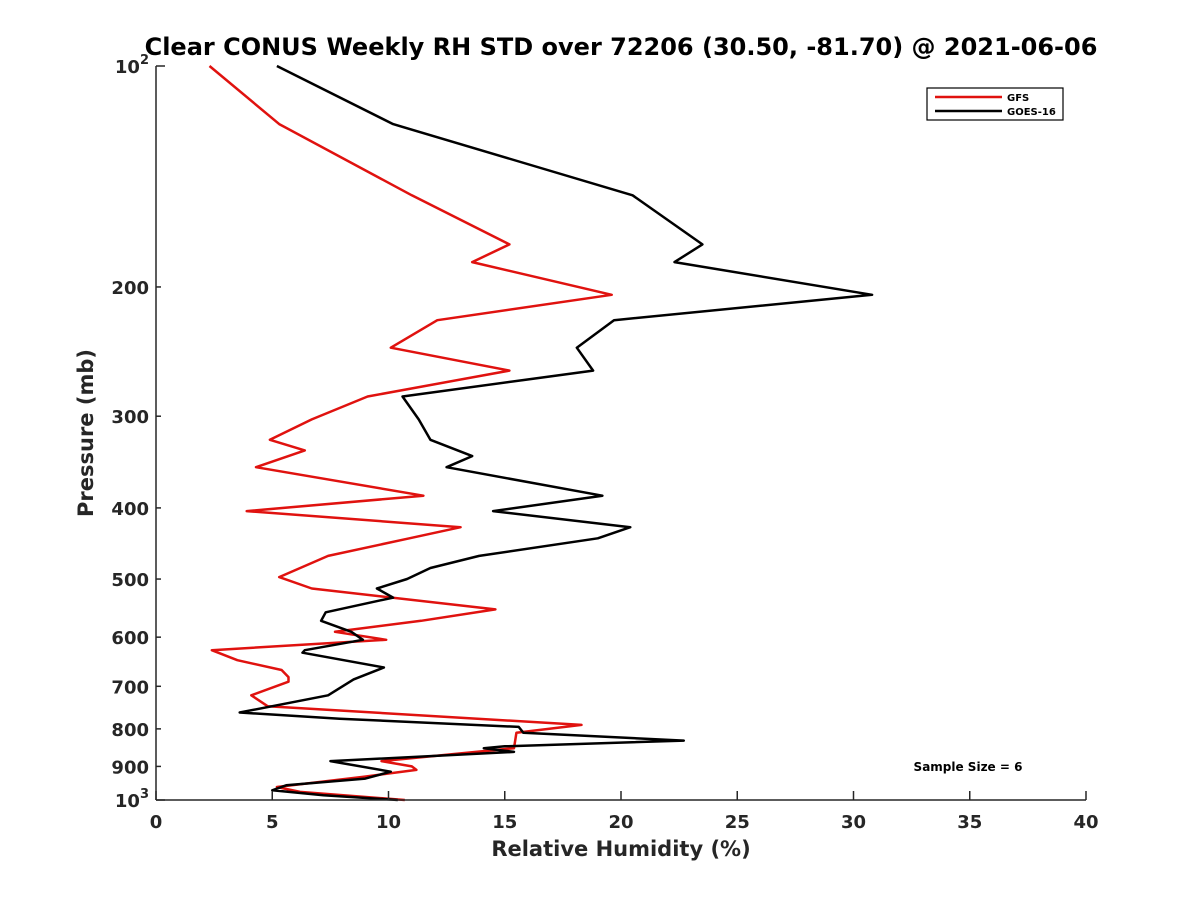 Image resolution: width=1200 pixels, height=900 pixels. Describe the element at coordinates (504, 822) in the screenshot. I see `x-tick-label: 15` at that location.